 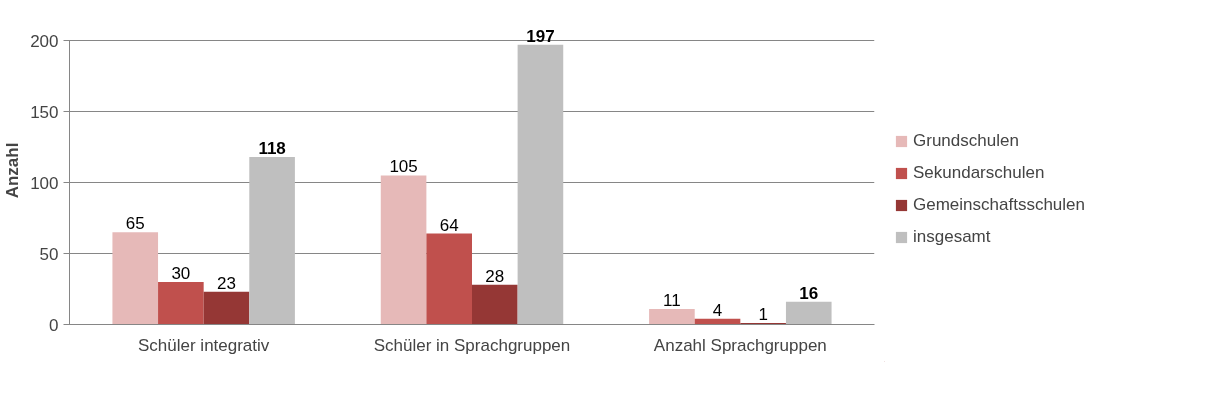 I want to click on data-label: 23, so click(x=226, y=283).